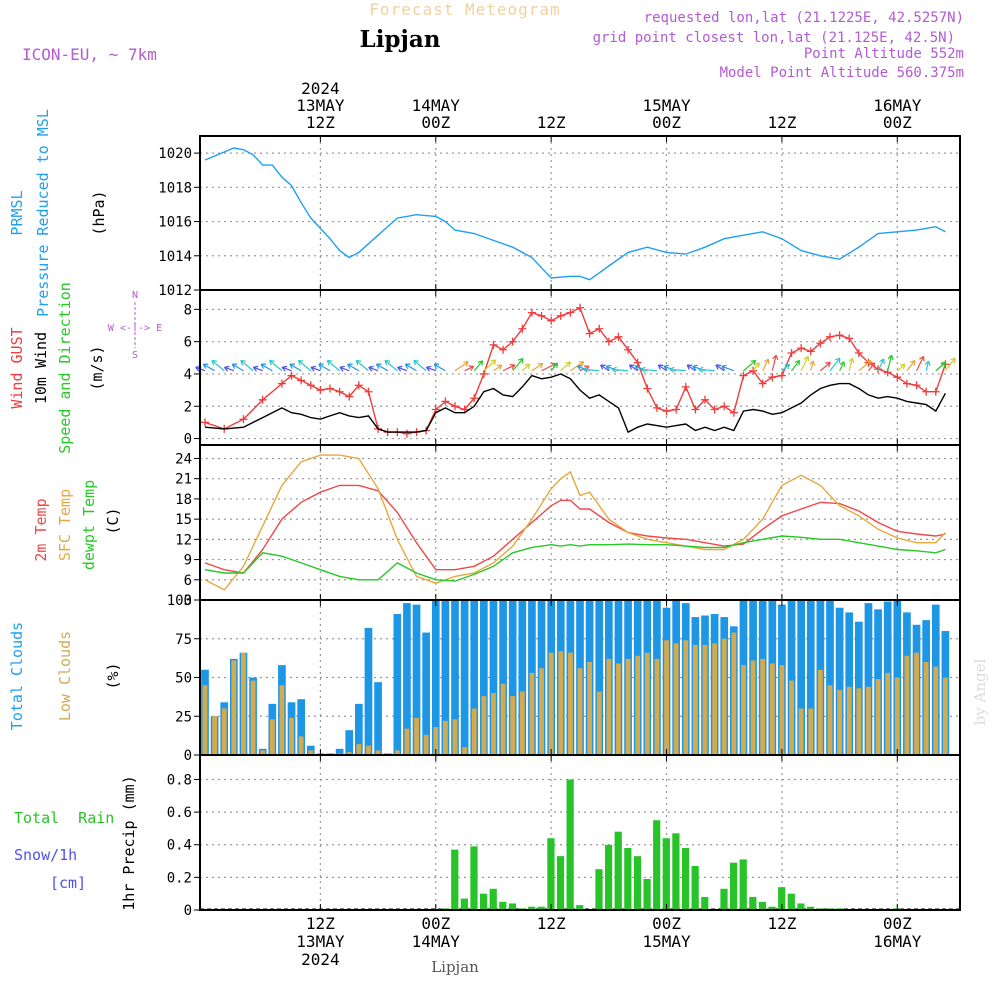 The height and width of the screenshot is (1004, 1000). I want to click on ytick-label: 9, so click(188, 561).